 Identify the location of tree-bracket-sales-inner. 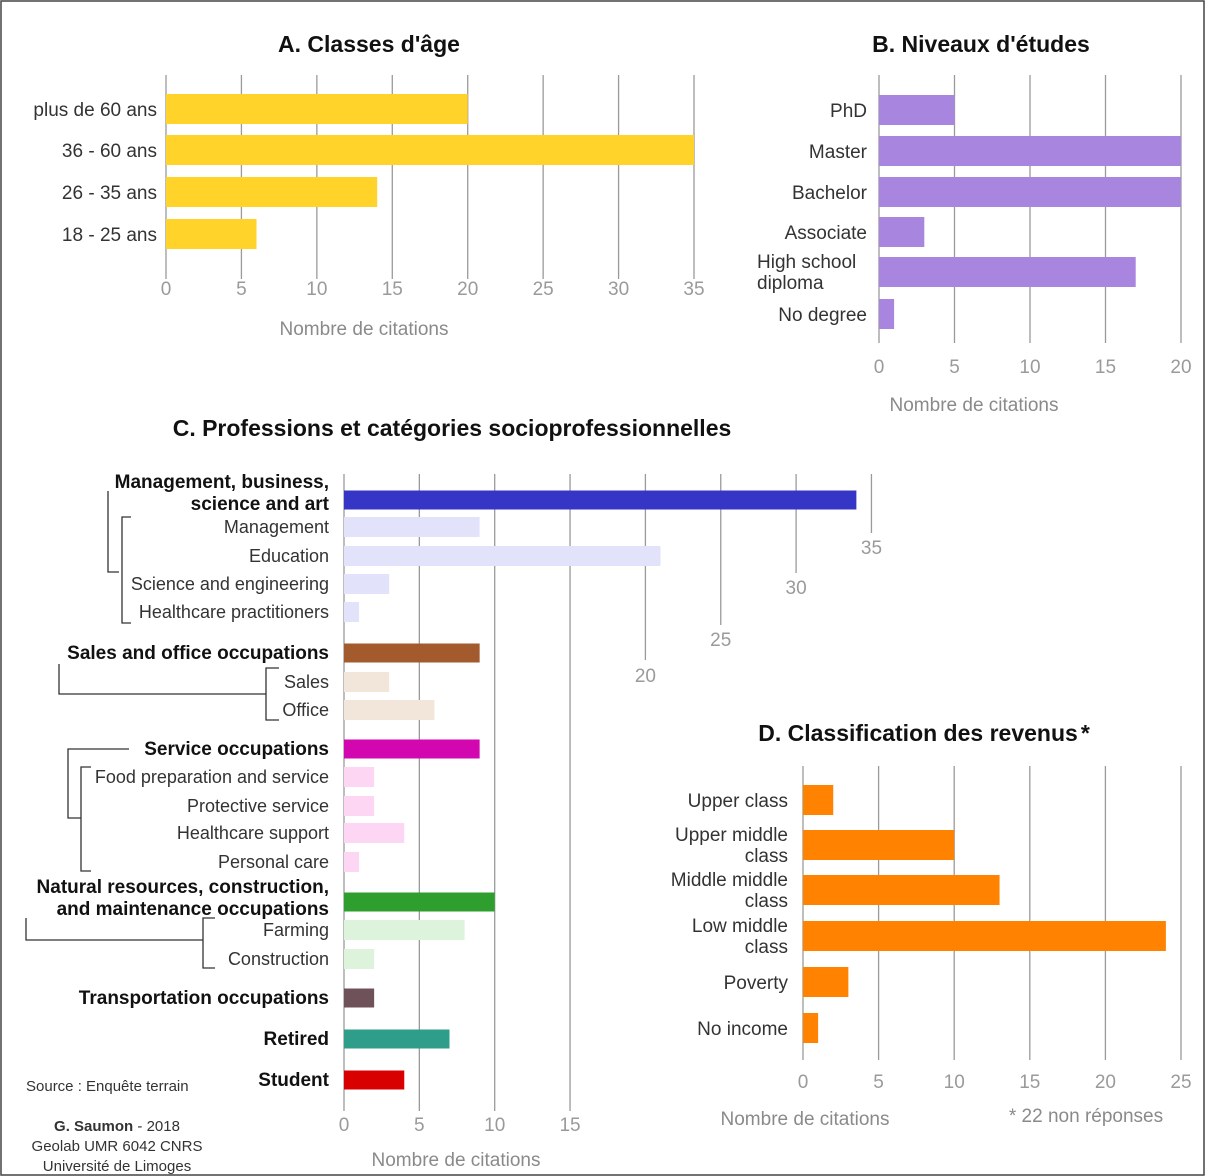
(272, 694).